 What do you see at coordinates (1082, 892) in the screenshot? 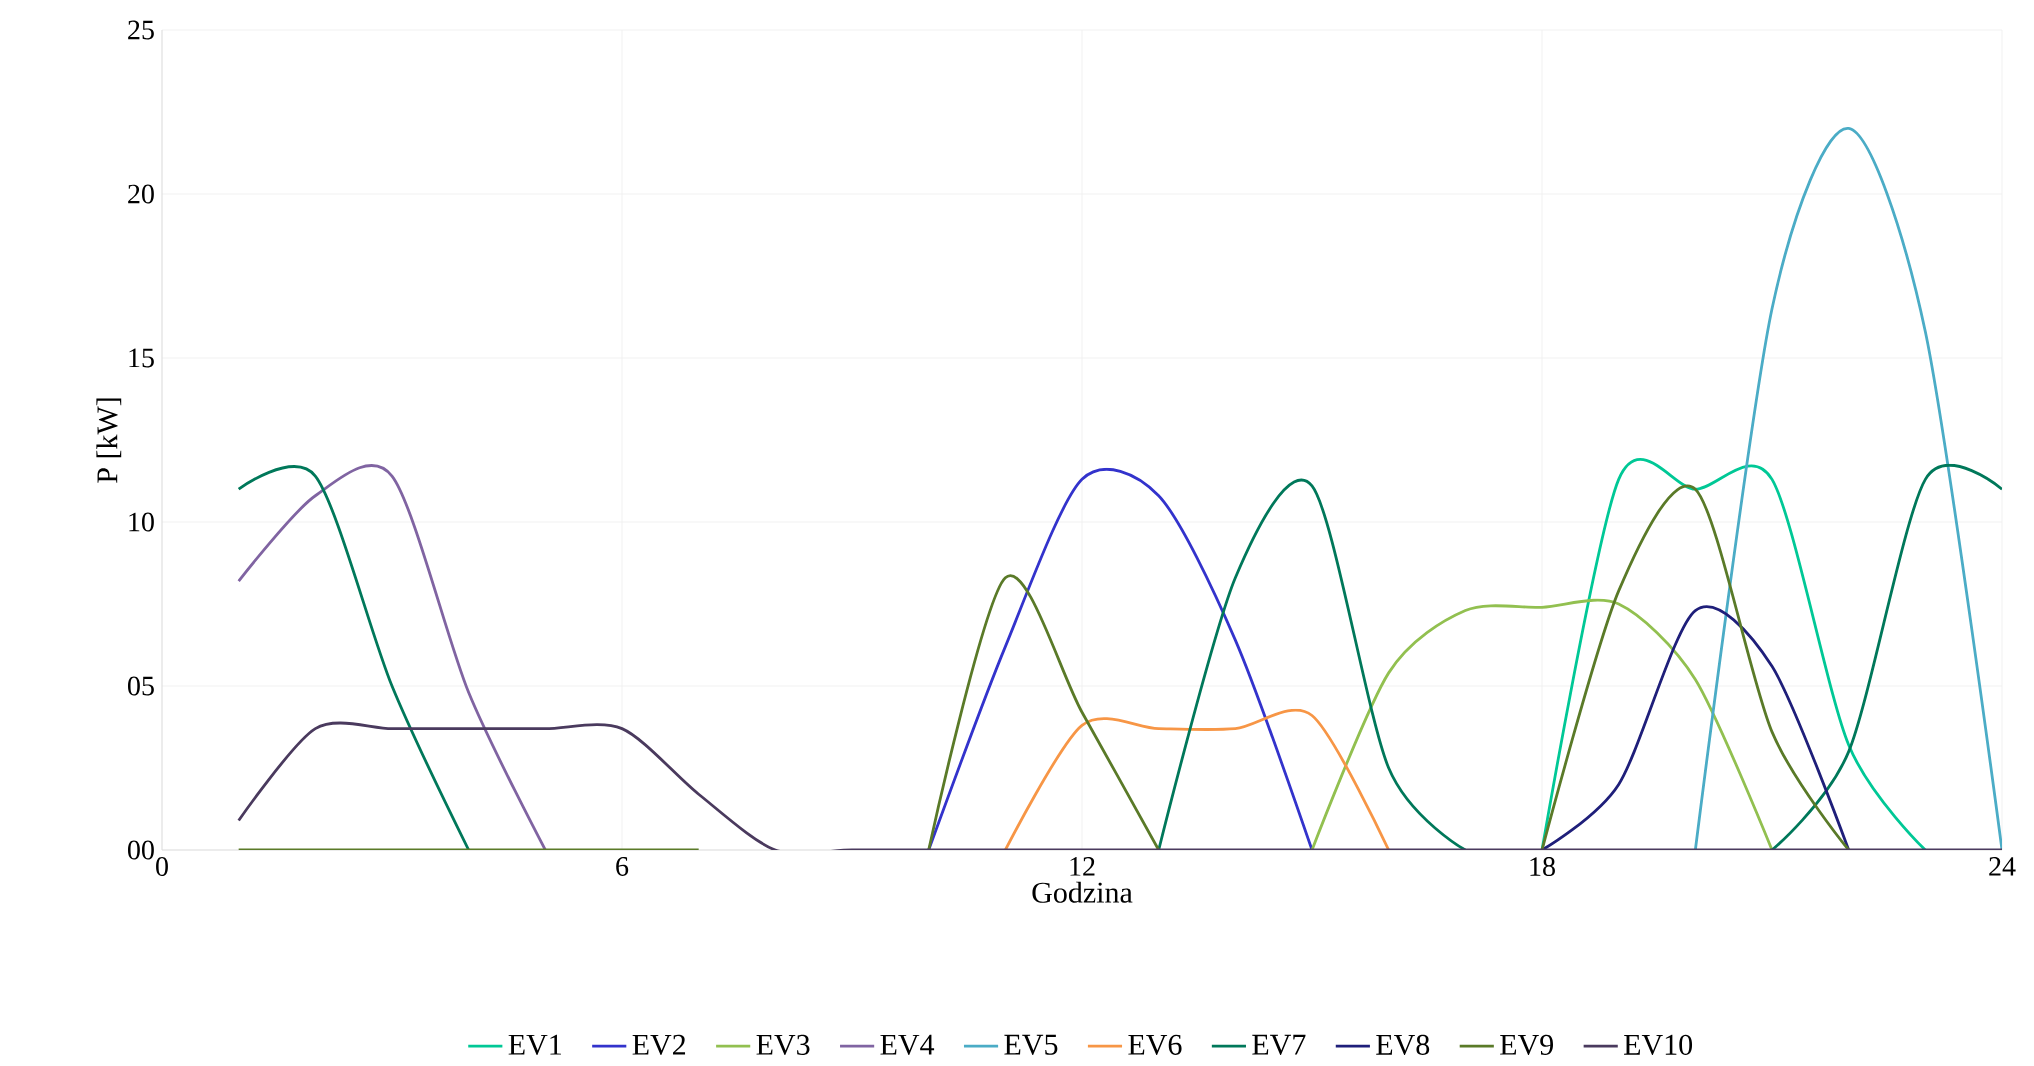
I see `x-axis-title: Godzina` at bounding box center [1082, 892].